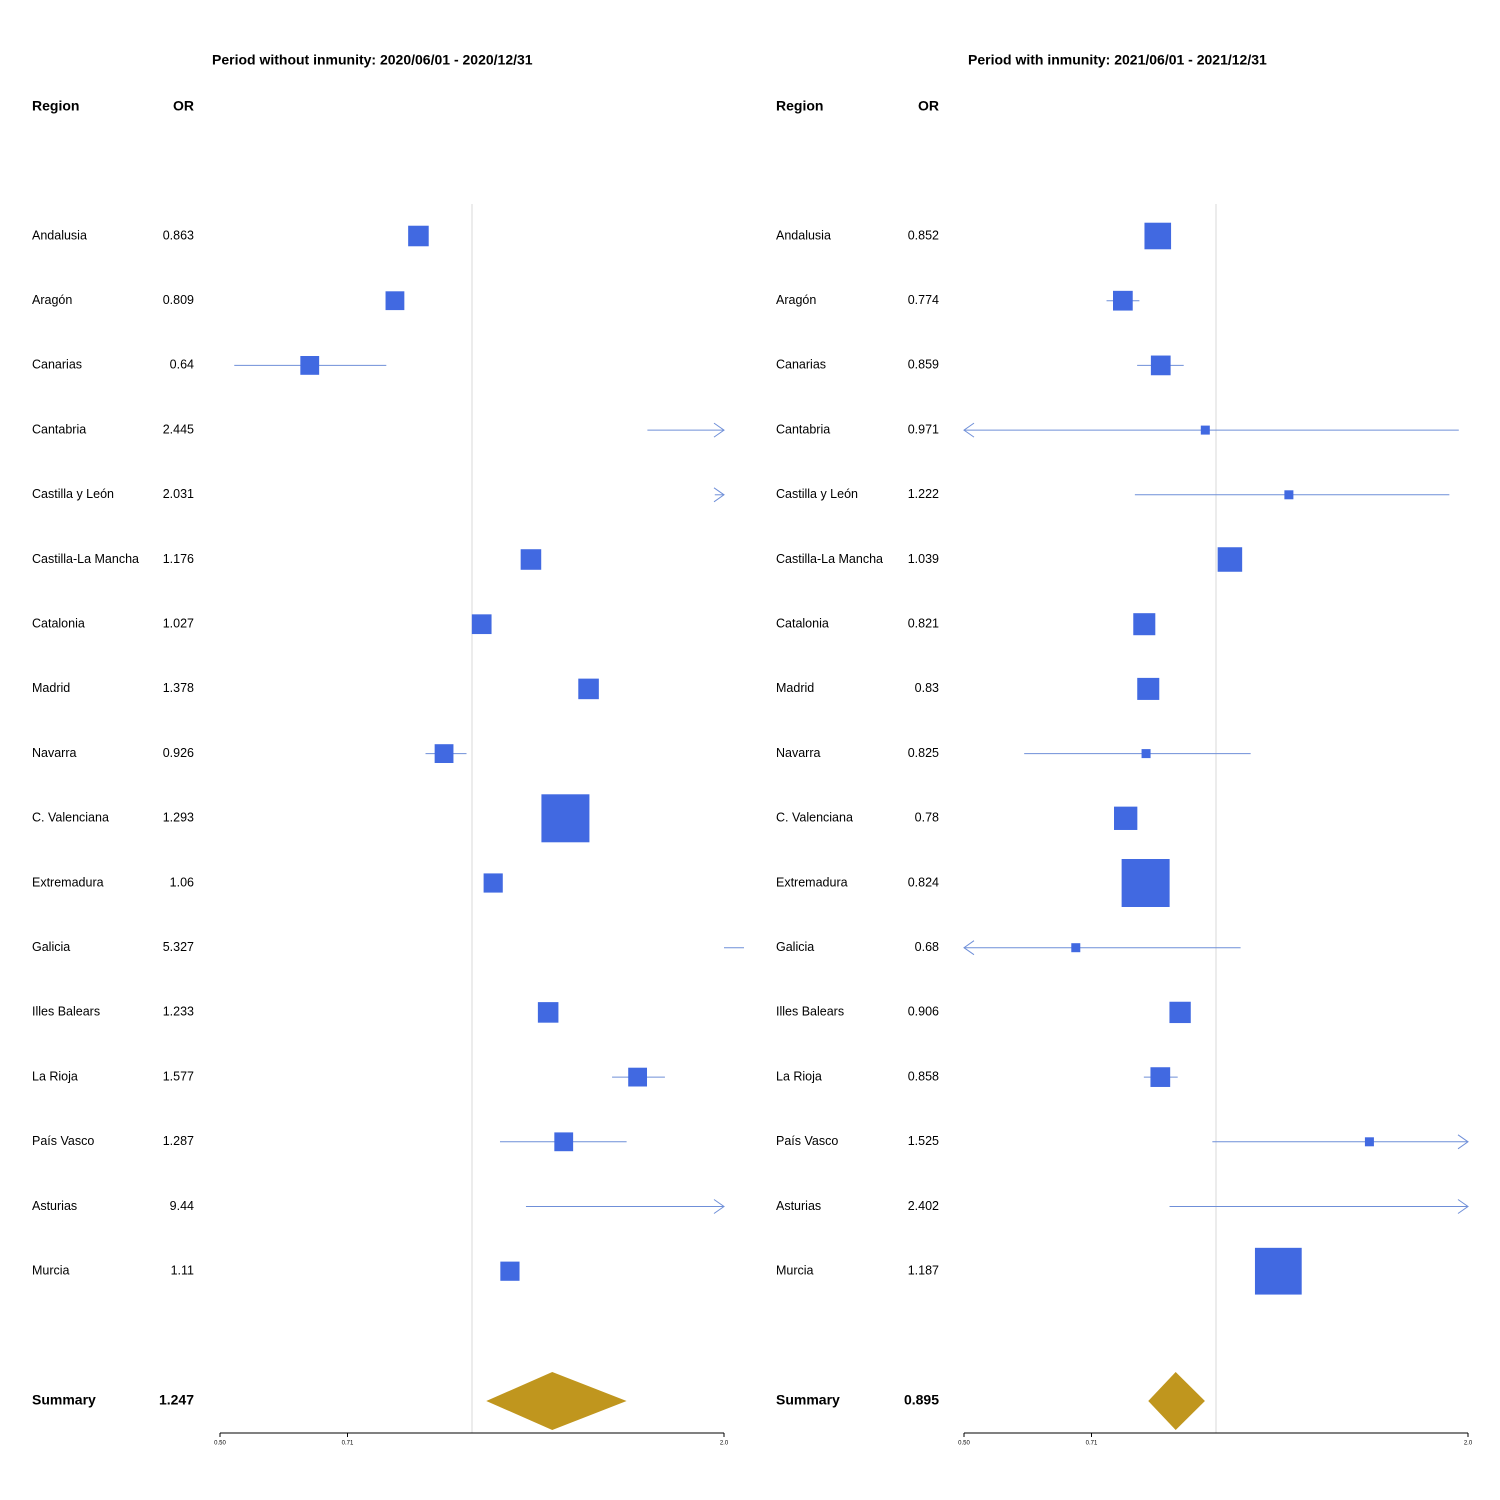  What do you see at coordinates (178, 559) in the screenshot?
I see `or-value: 1.176` at bounding box center [178, 559].